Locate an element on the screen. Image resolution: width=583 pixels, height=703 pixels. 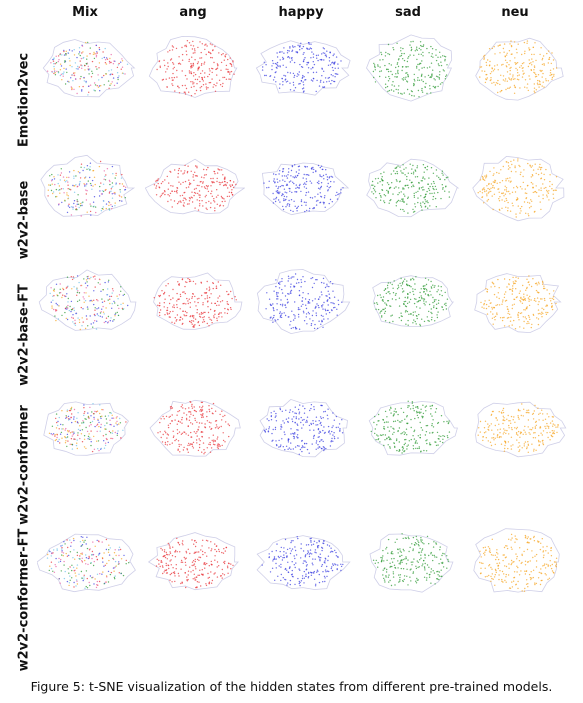
column-header-sad: sad is located at coordinates (408, 12).